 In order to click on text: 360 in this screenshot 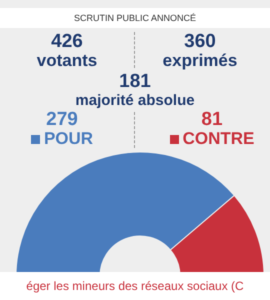, I will do `click(200, 41)`.